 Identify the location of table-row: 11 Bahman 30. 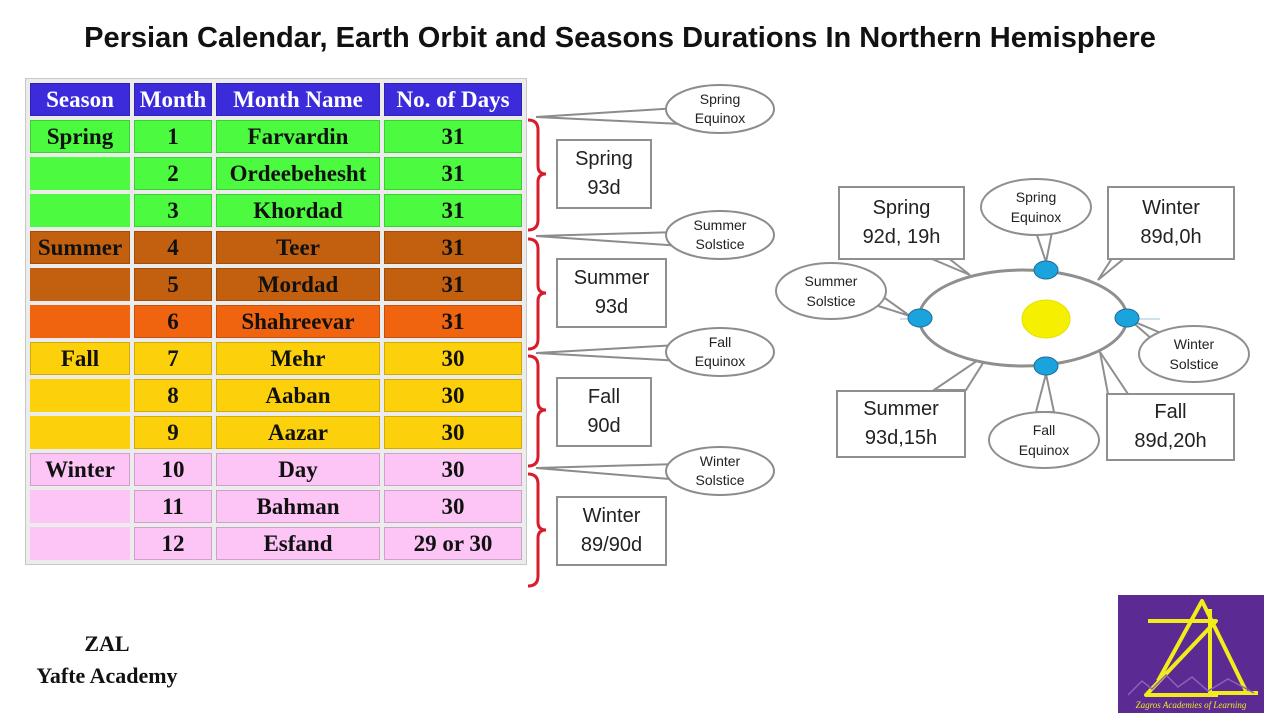
(276, 506).